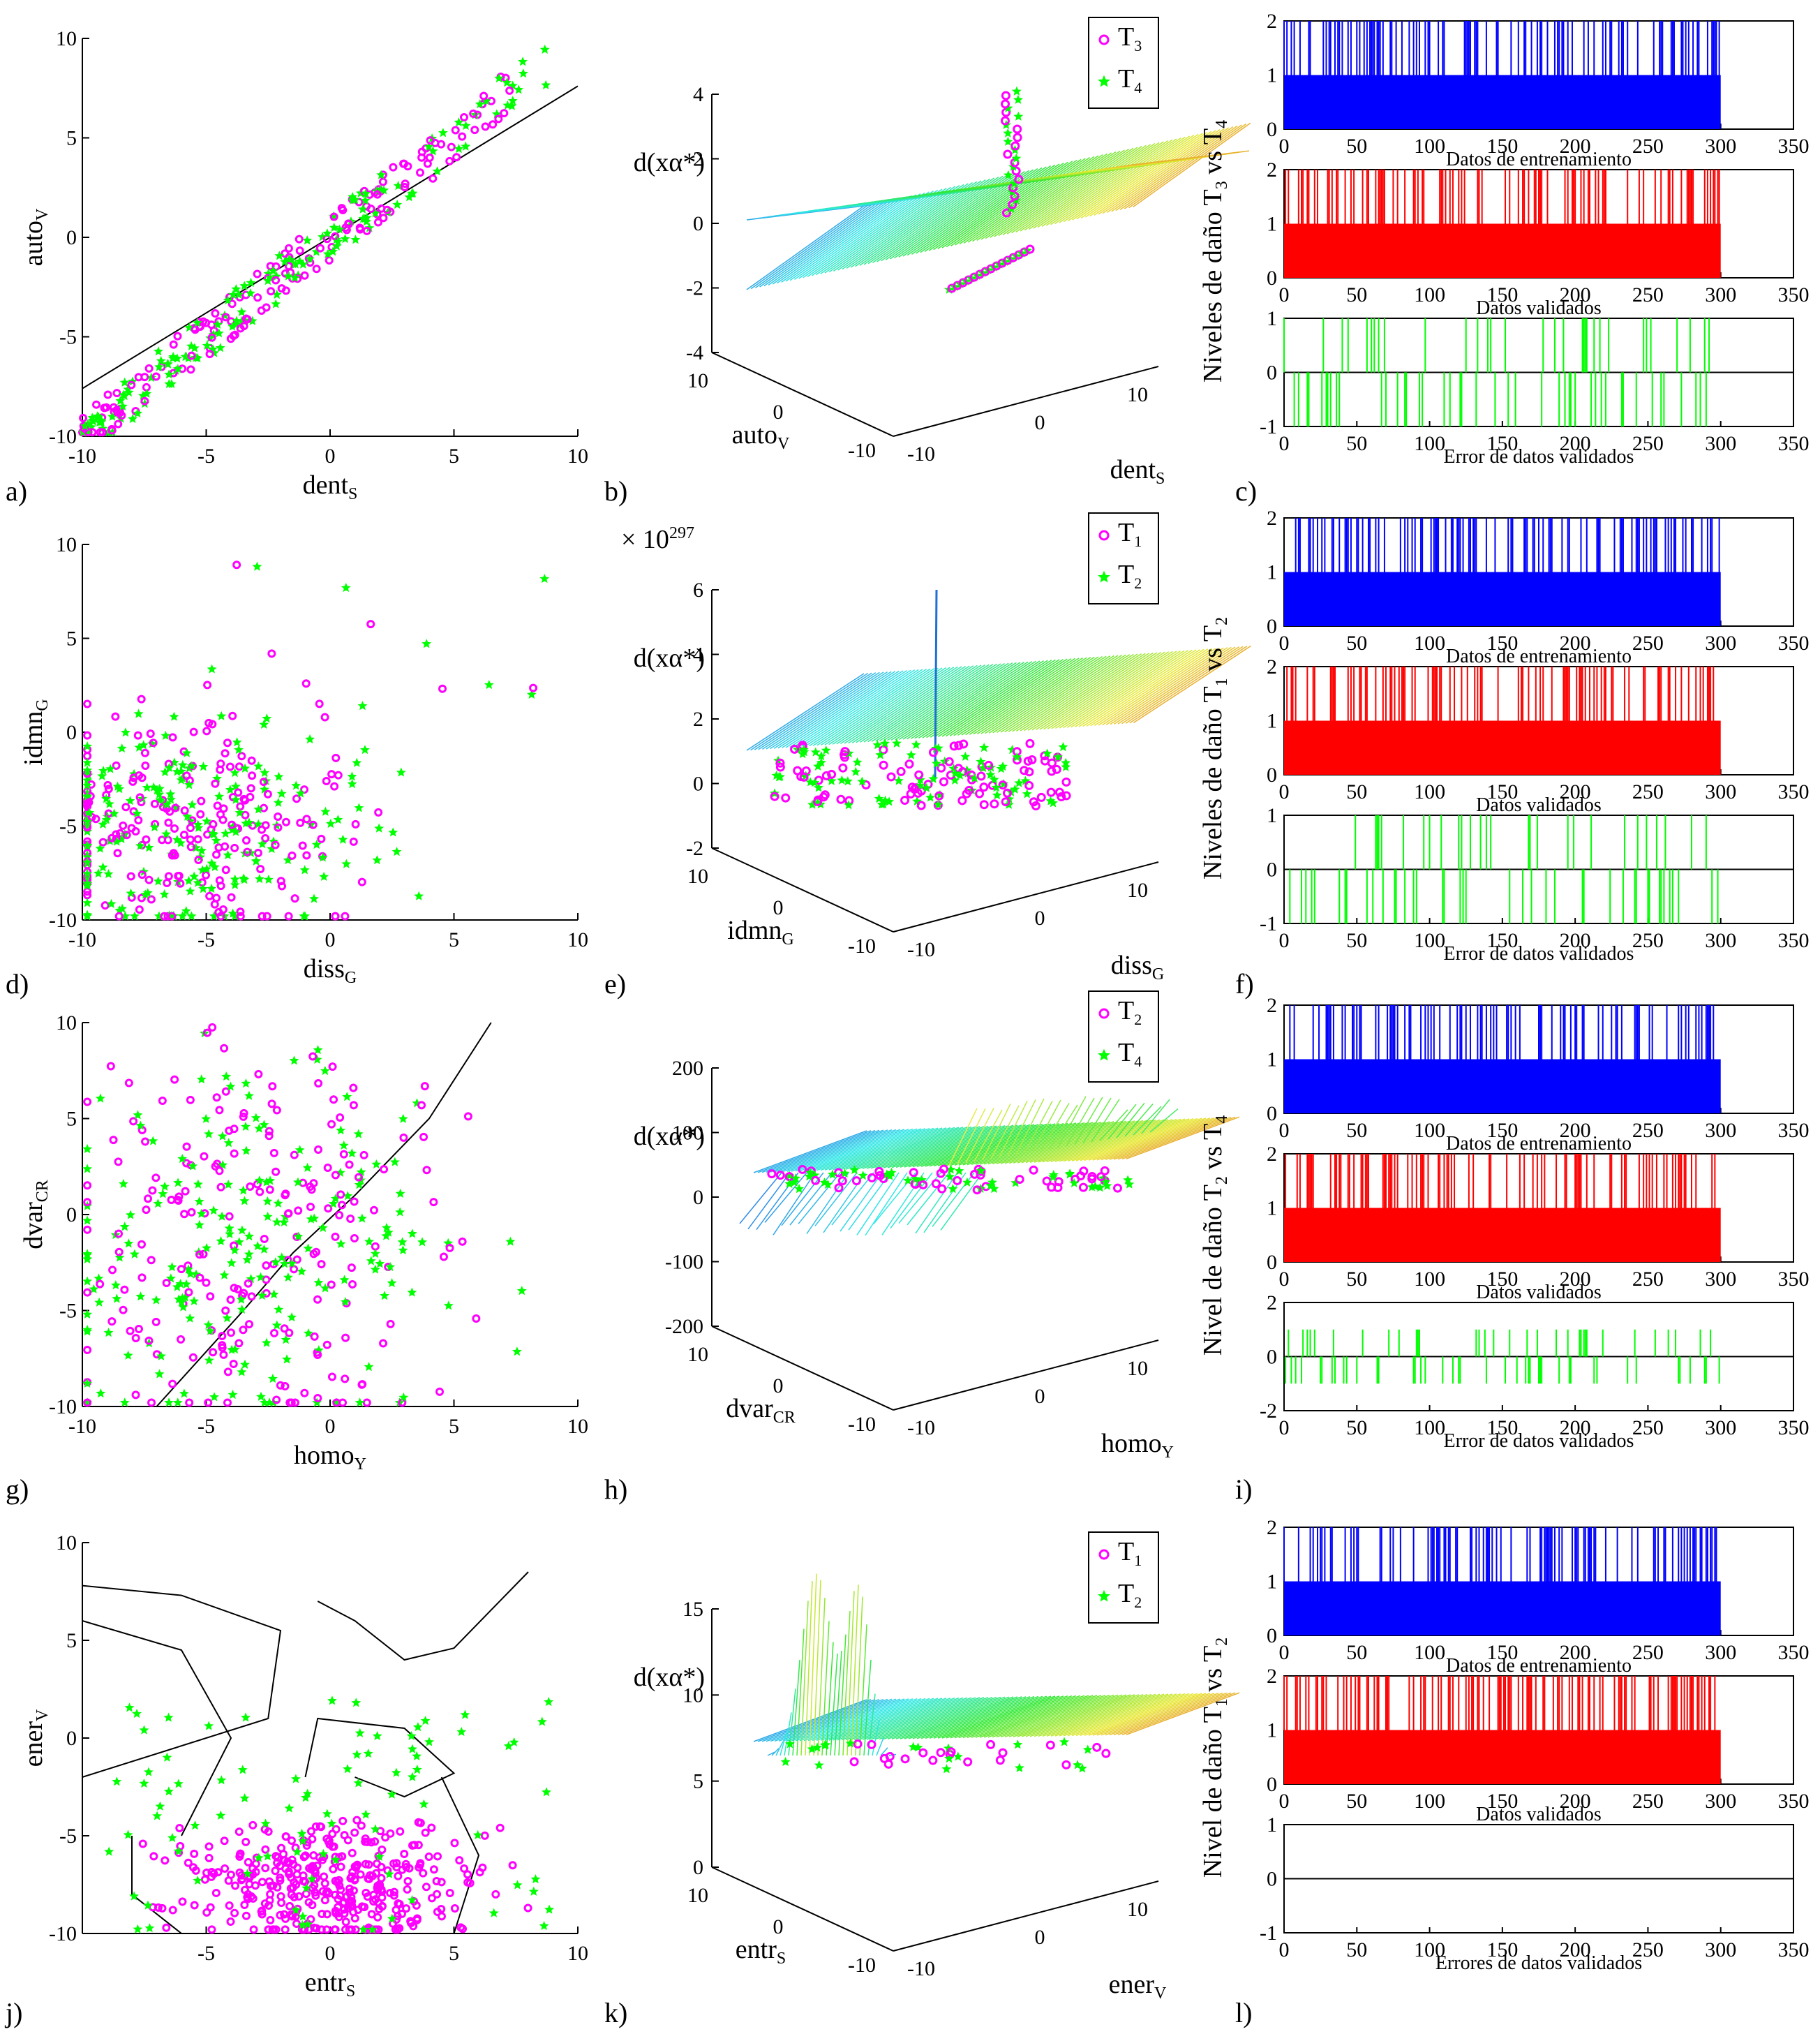  Describe the element at coordinates (460, 1855) in the screenshot. I see `decision-contour` at that location.